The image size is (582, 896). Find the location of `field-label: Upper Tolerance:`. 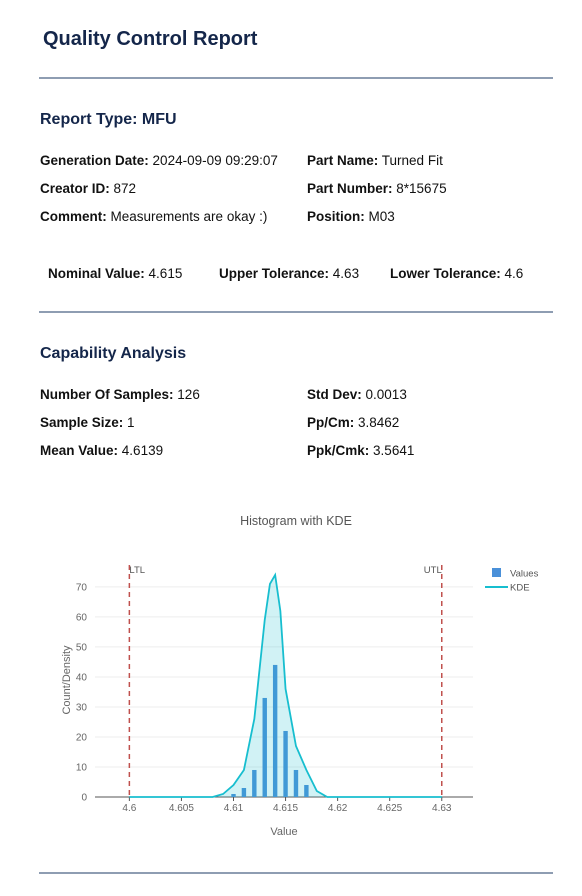

field-label: Upper Tolerance: is located at coordinates (274, 273).